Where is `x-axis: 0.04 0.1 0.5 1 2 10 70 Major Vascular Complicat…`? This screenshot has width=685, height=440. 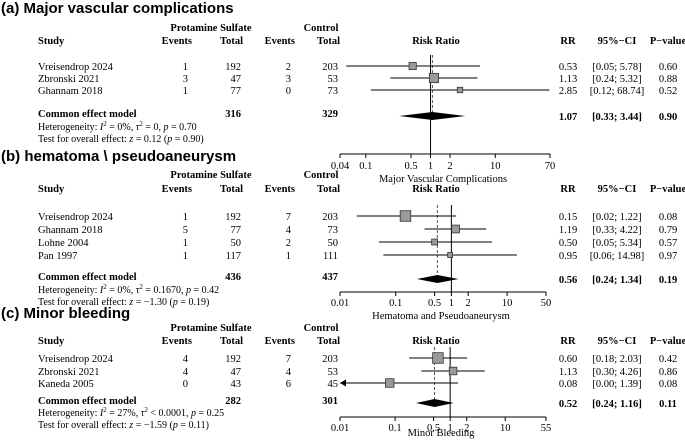
x-axis: 0.04 0.1 0.5 1 2 10 70 Major Vascular Complicat… is located at coordinates (443, 169).